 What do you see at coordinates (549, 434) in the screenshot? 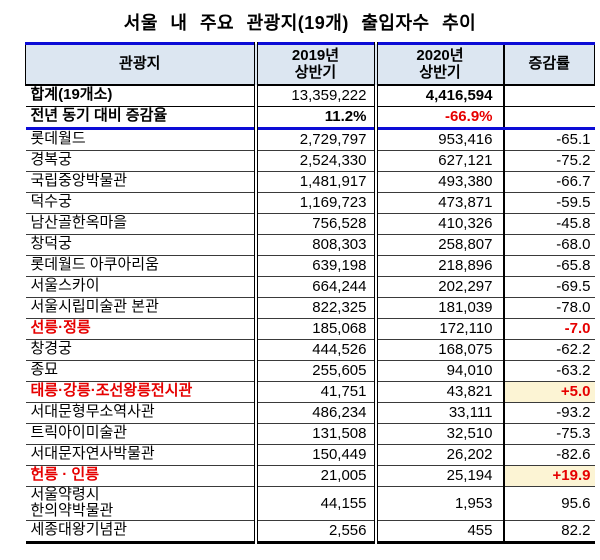
I see `rate-cell: -75.3` at bounding box center [549, 434].